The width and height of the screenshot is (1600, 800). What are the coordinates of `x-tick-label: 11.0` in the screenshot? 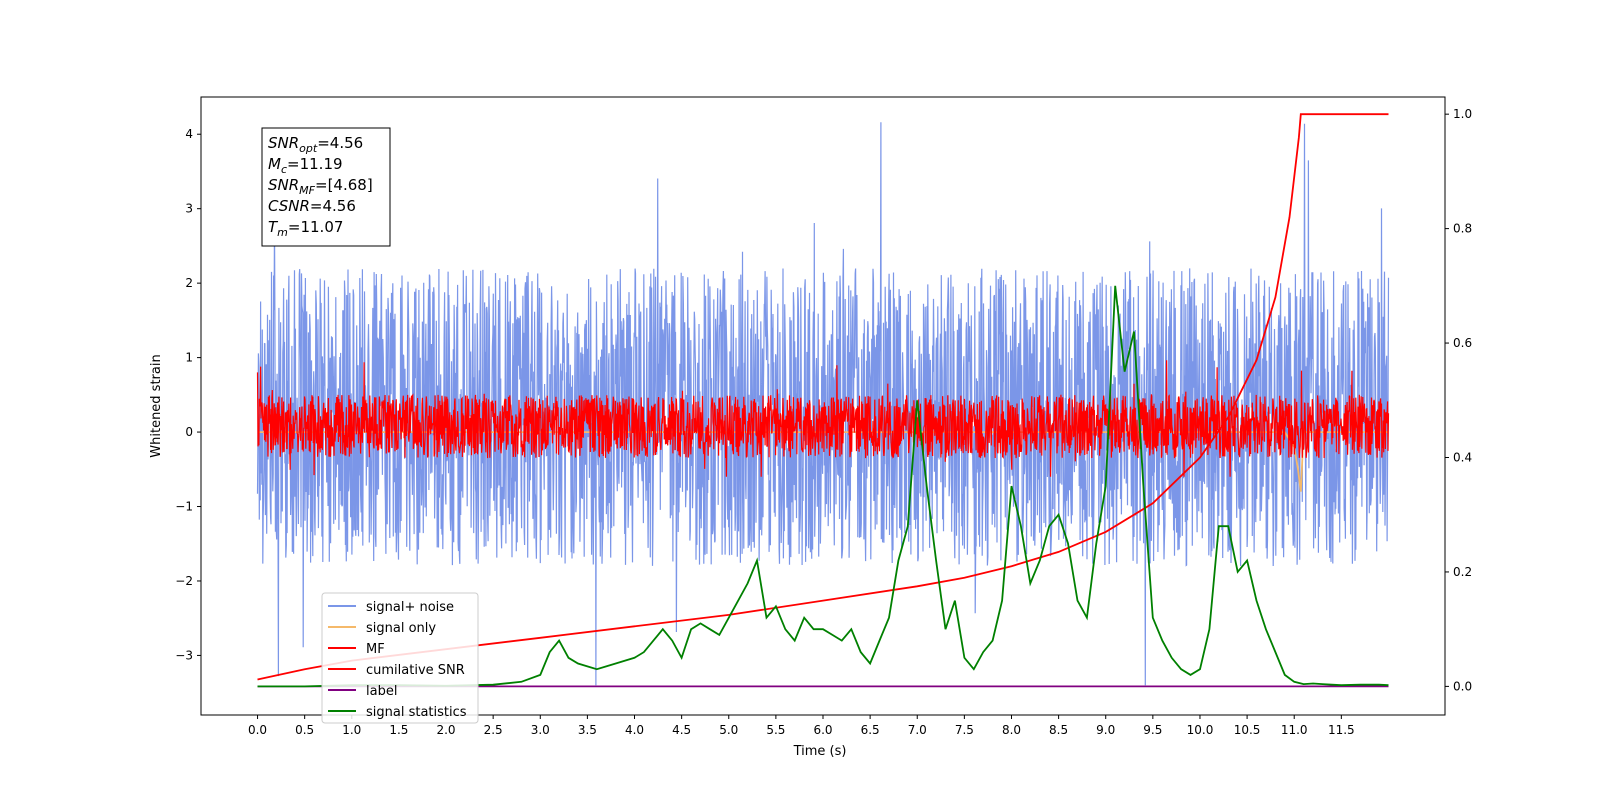 It's located at (1294, 730).